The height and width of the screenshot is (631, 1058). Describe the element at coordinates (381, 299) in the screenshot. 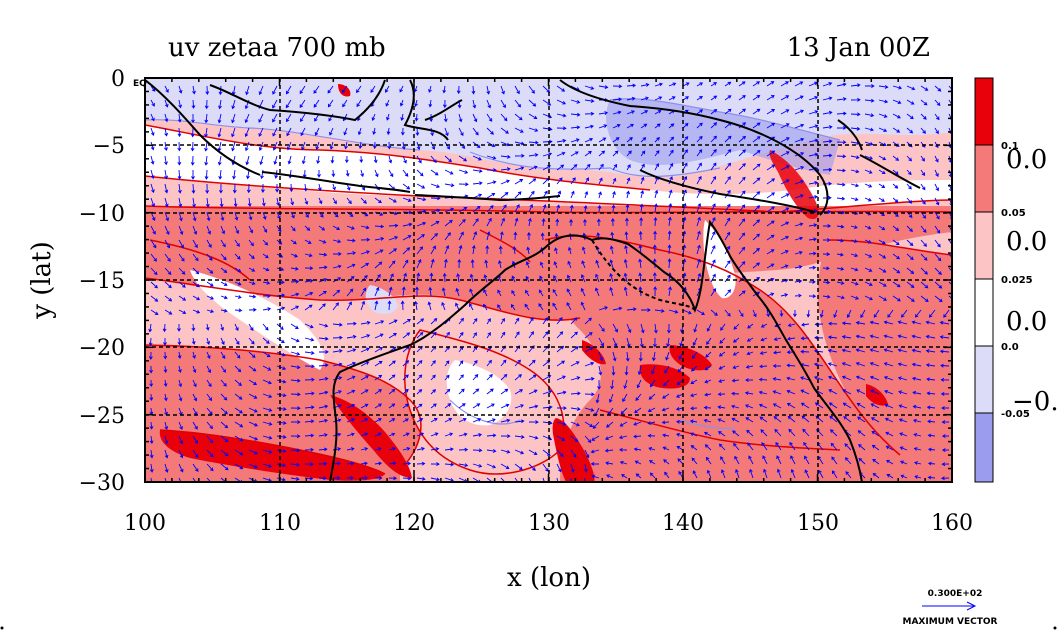

I see `region-blue-interior-west` at that location.